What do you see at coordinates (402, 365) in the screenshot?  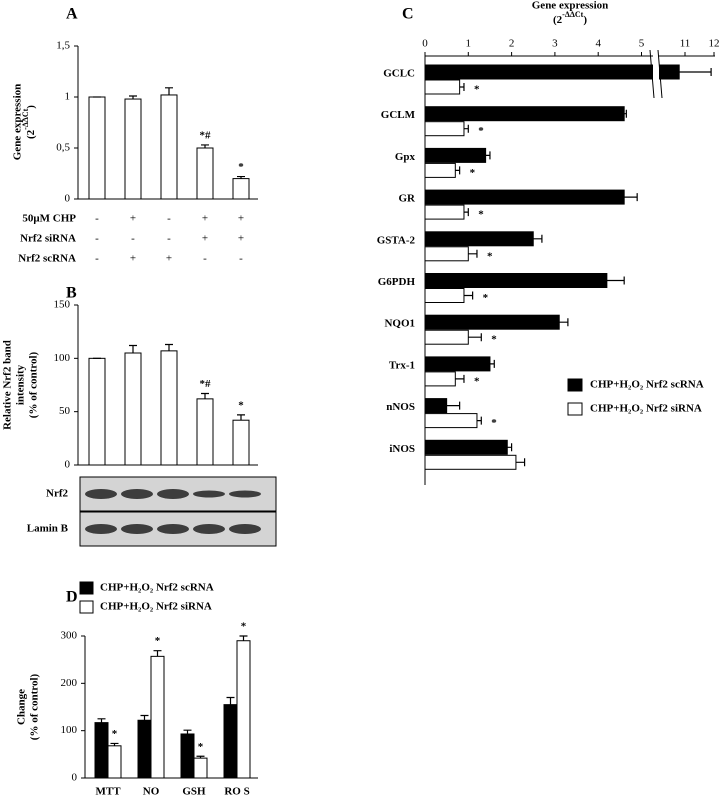 I see `y-tick-label: Trx-1` at bounding box center [402, 365].